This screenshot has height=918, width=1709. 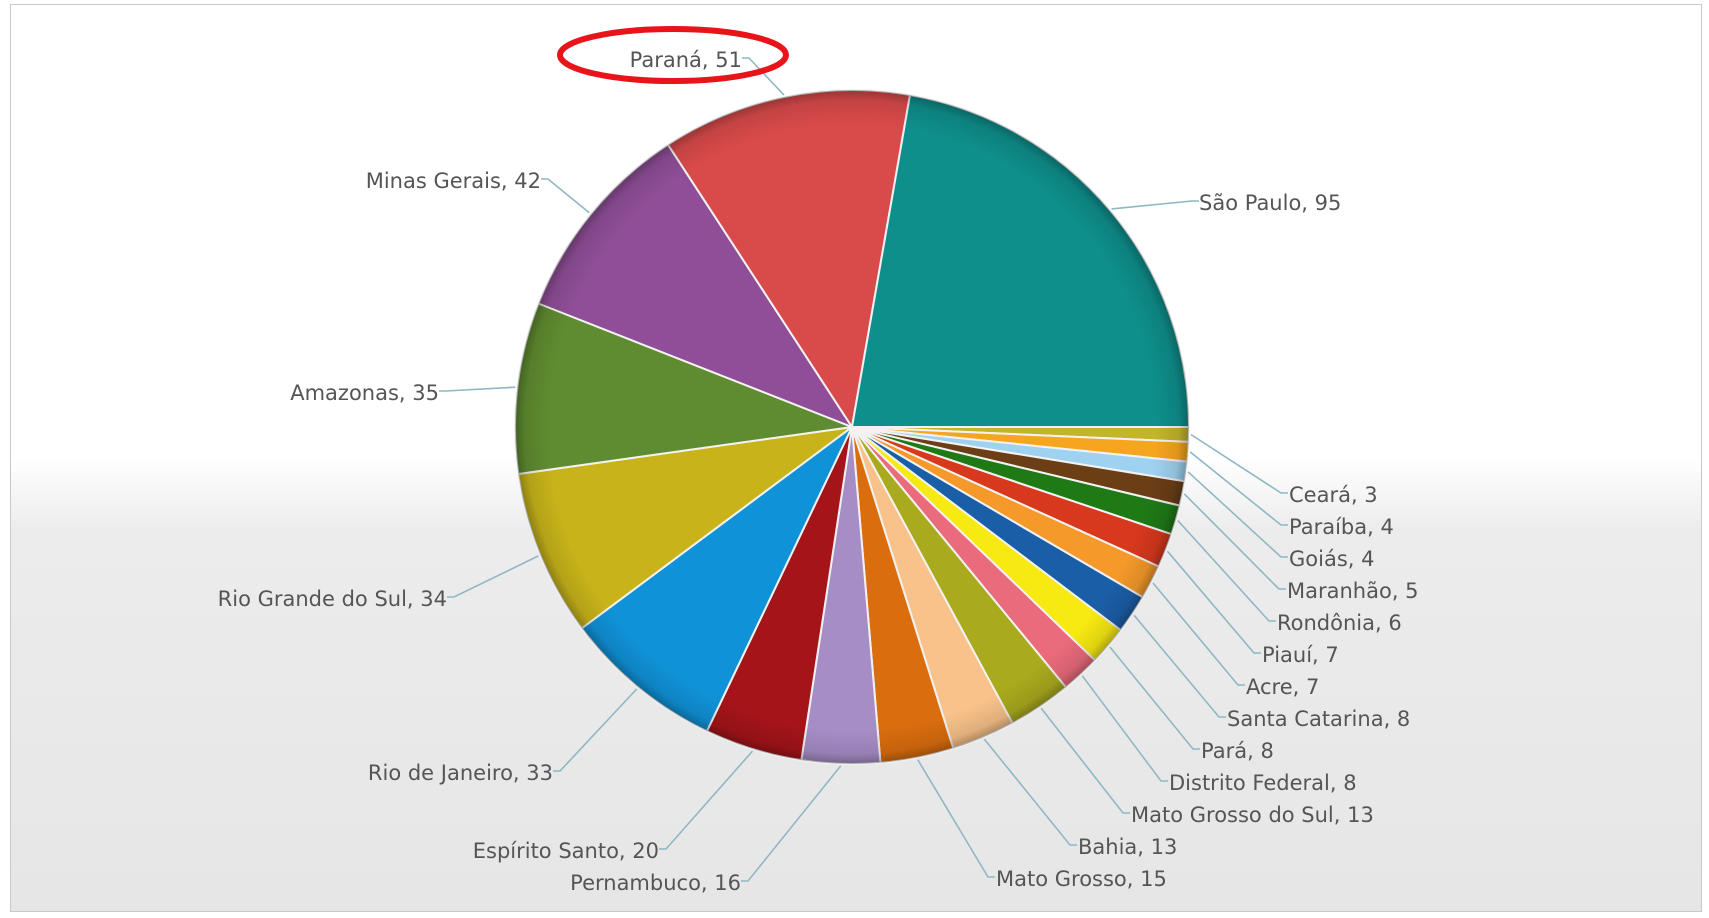 What do you see at coordinates (1318, 719) in the screenshot?
I see `label-santa-catarina: Santa Catarina, 8` at bounding box center [1318, 719].